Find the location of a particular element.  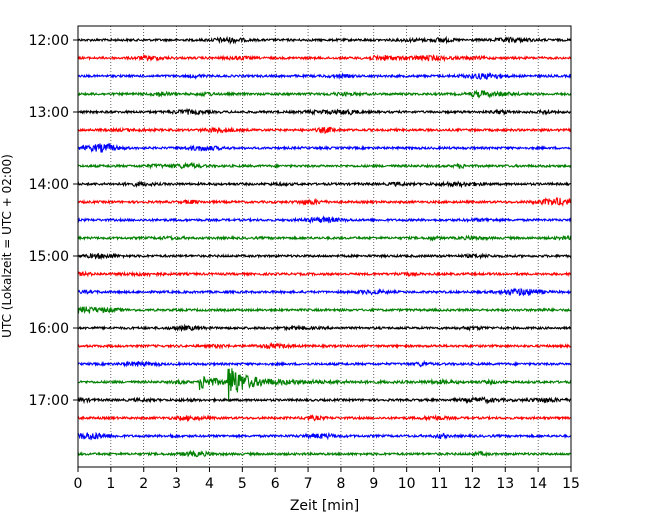

y-tick-label: 15:00 is located at coordinates (49, 257).